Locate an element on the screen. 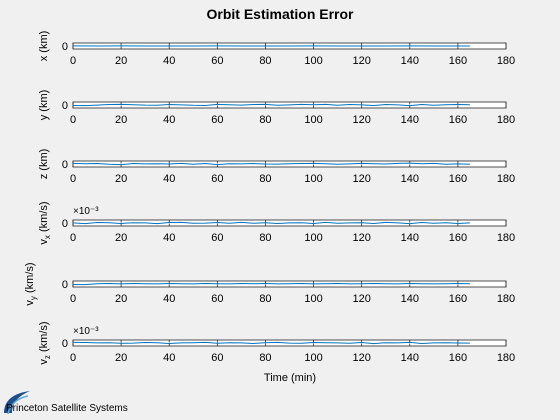 The image size is (560, 420). logo-arc-icon is located at coordinates (18, 405).